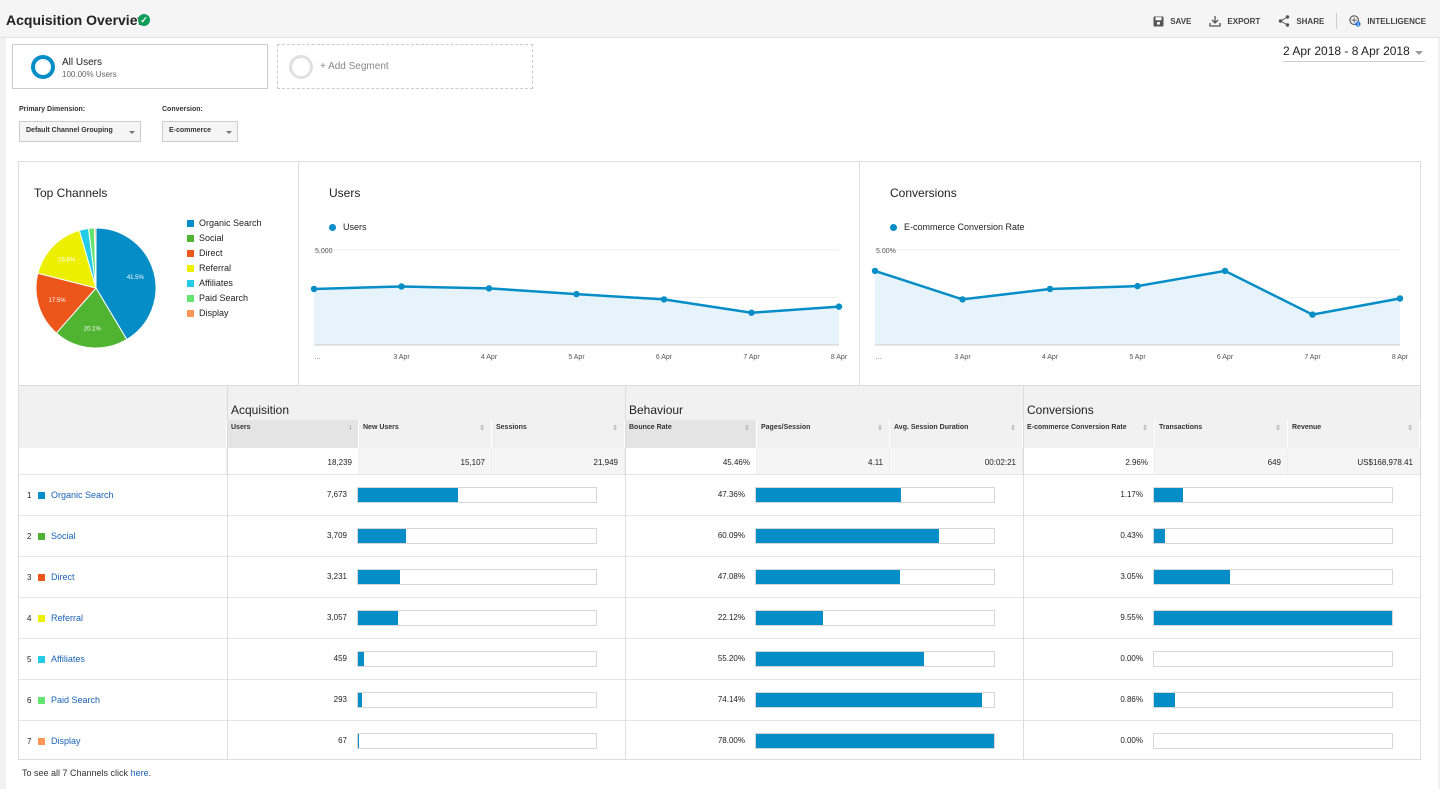 Image resolution: width=1440 pixels, height=789 pixels. Describe the element at coordinates (82, 495) in the screenshot. I see `channel-link-organic-search: Organic Search` at that location.